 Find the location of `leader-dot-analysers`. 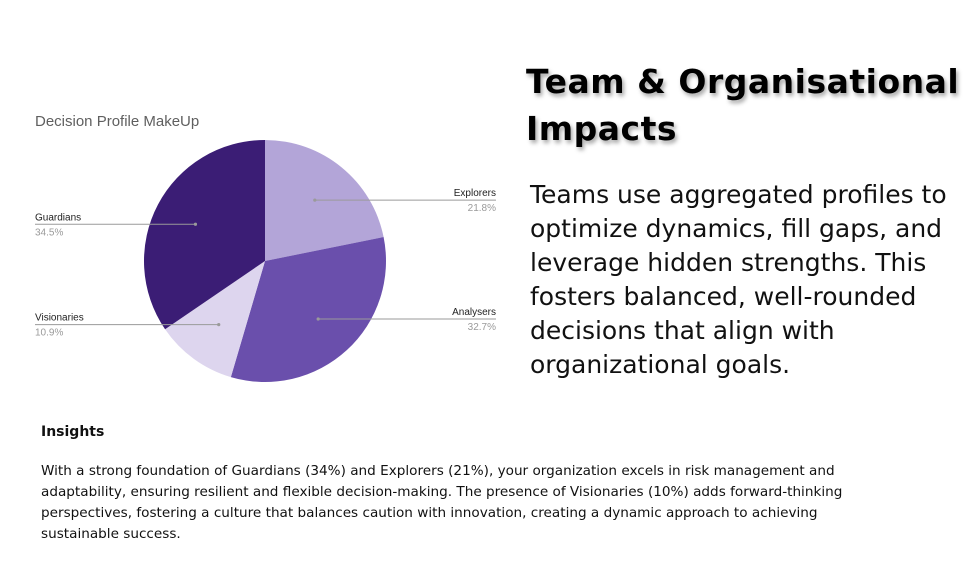

leader-dot-analysers is located at coordinates (318, 319).